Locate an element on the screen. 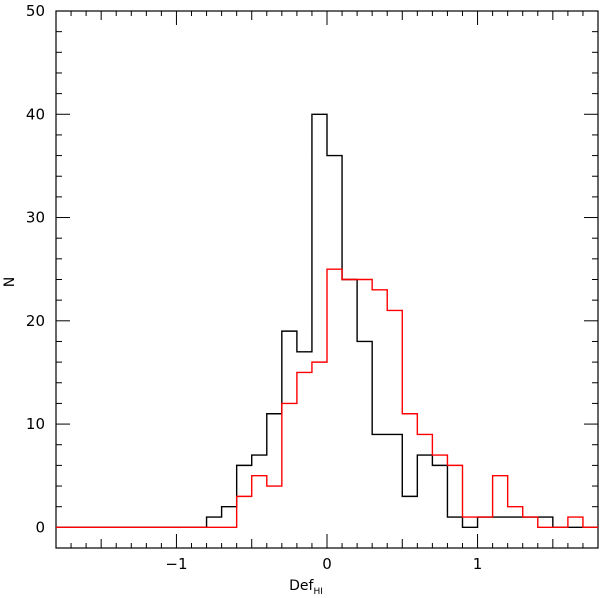 This screenshot has width=600, height=598. x-tick-label: −1 is located at coordinates (176, 564).